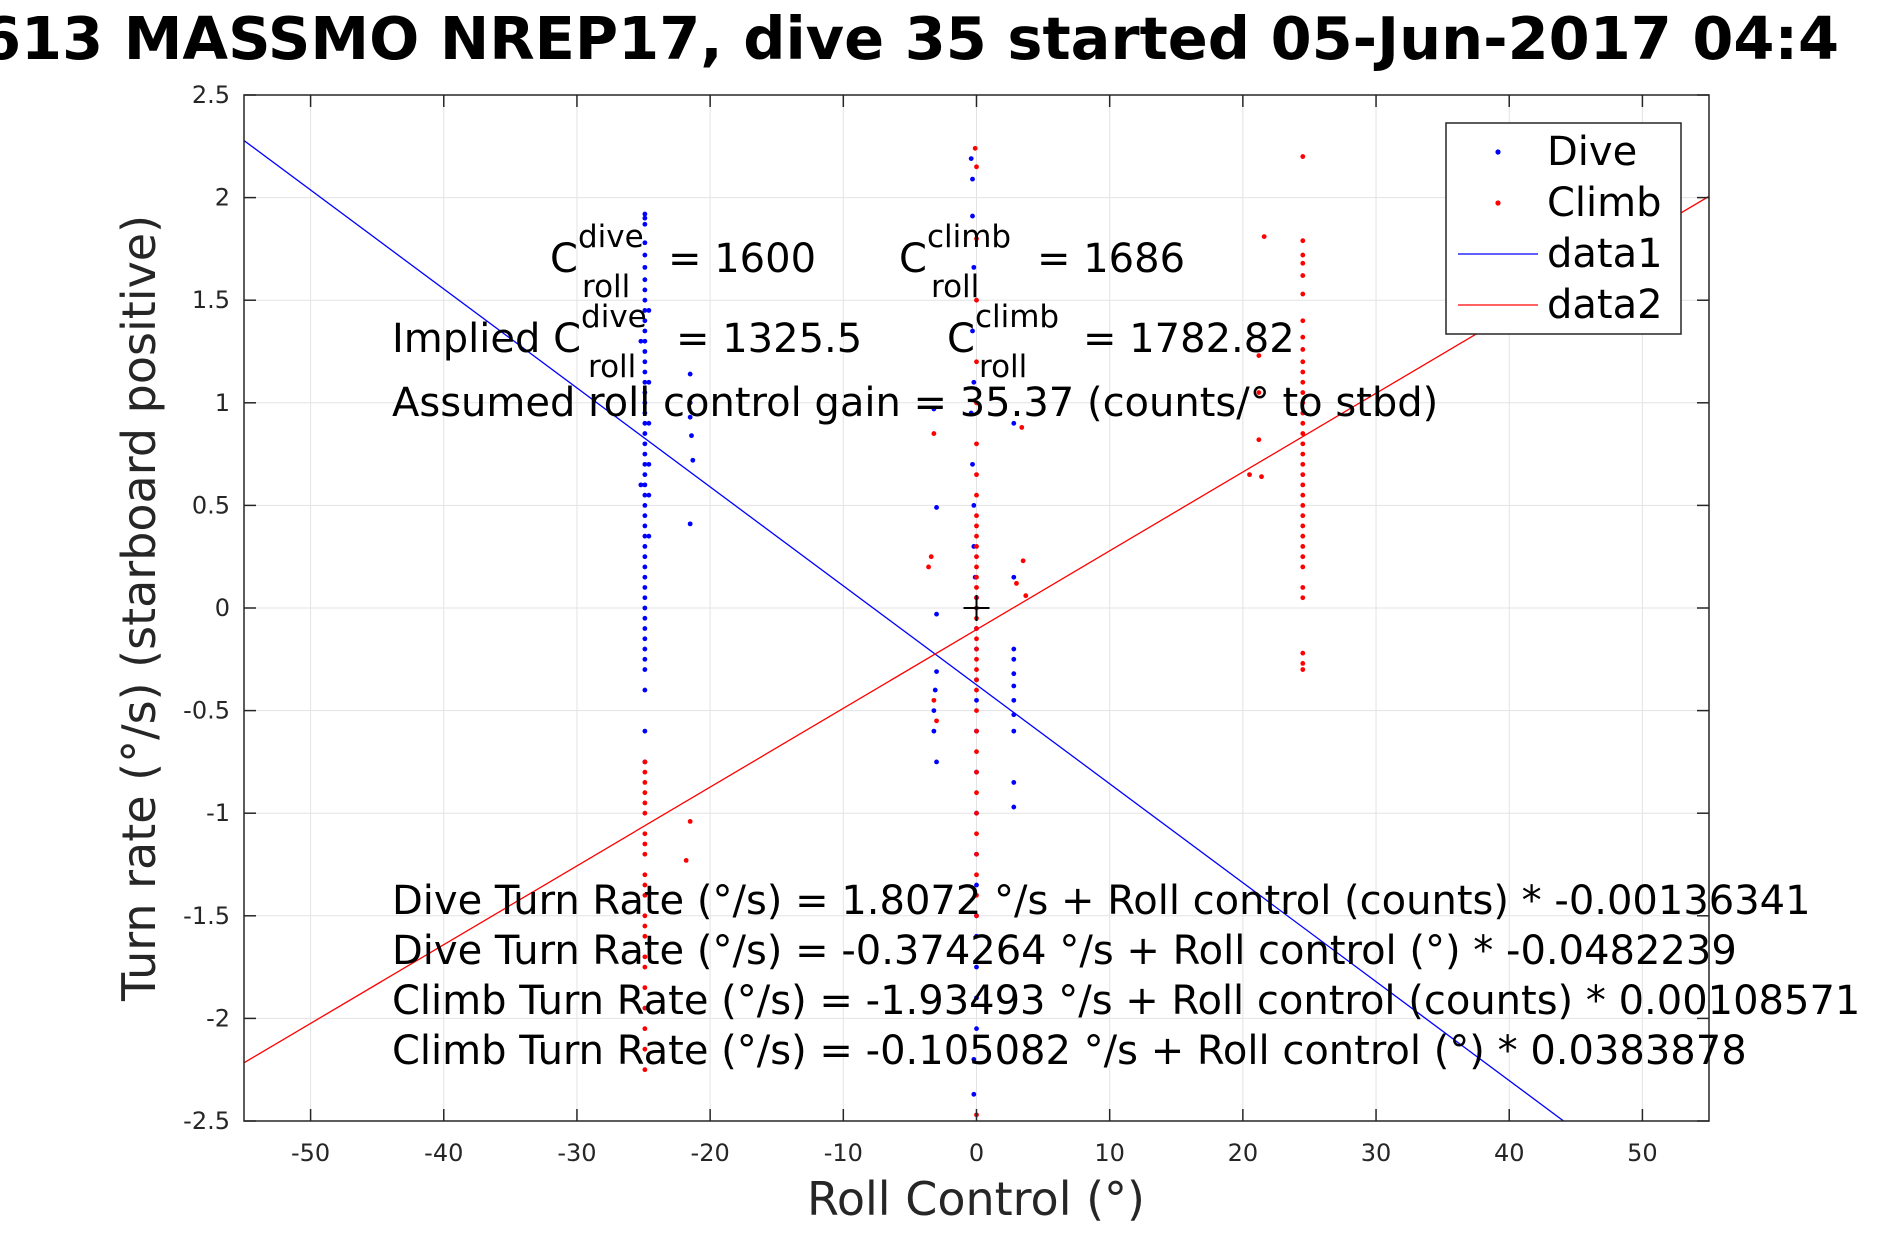  What do you see at coordinates (222, 403) in the screenshot?
I see `y-tick-label: 1` at bounding box center [222, 403].